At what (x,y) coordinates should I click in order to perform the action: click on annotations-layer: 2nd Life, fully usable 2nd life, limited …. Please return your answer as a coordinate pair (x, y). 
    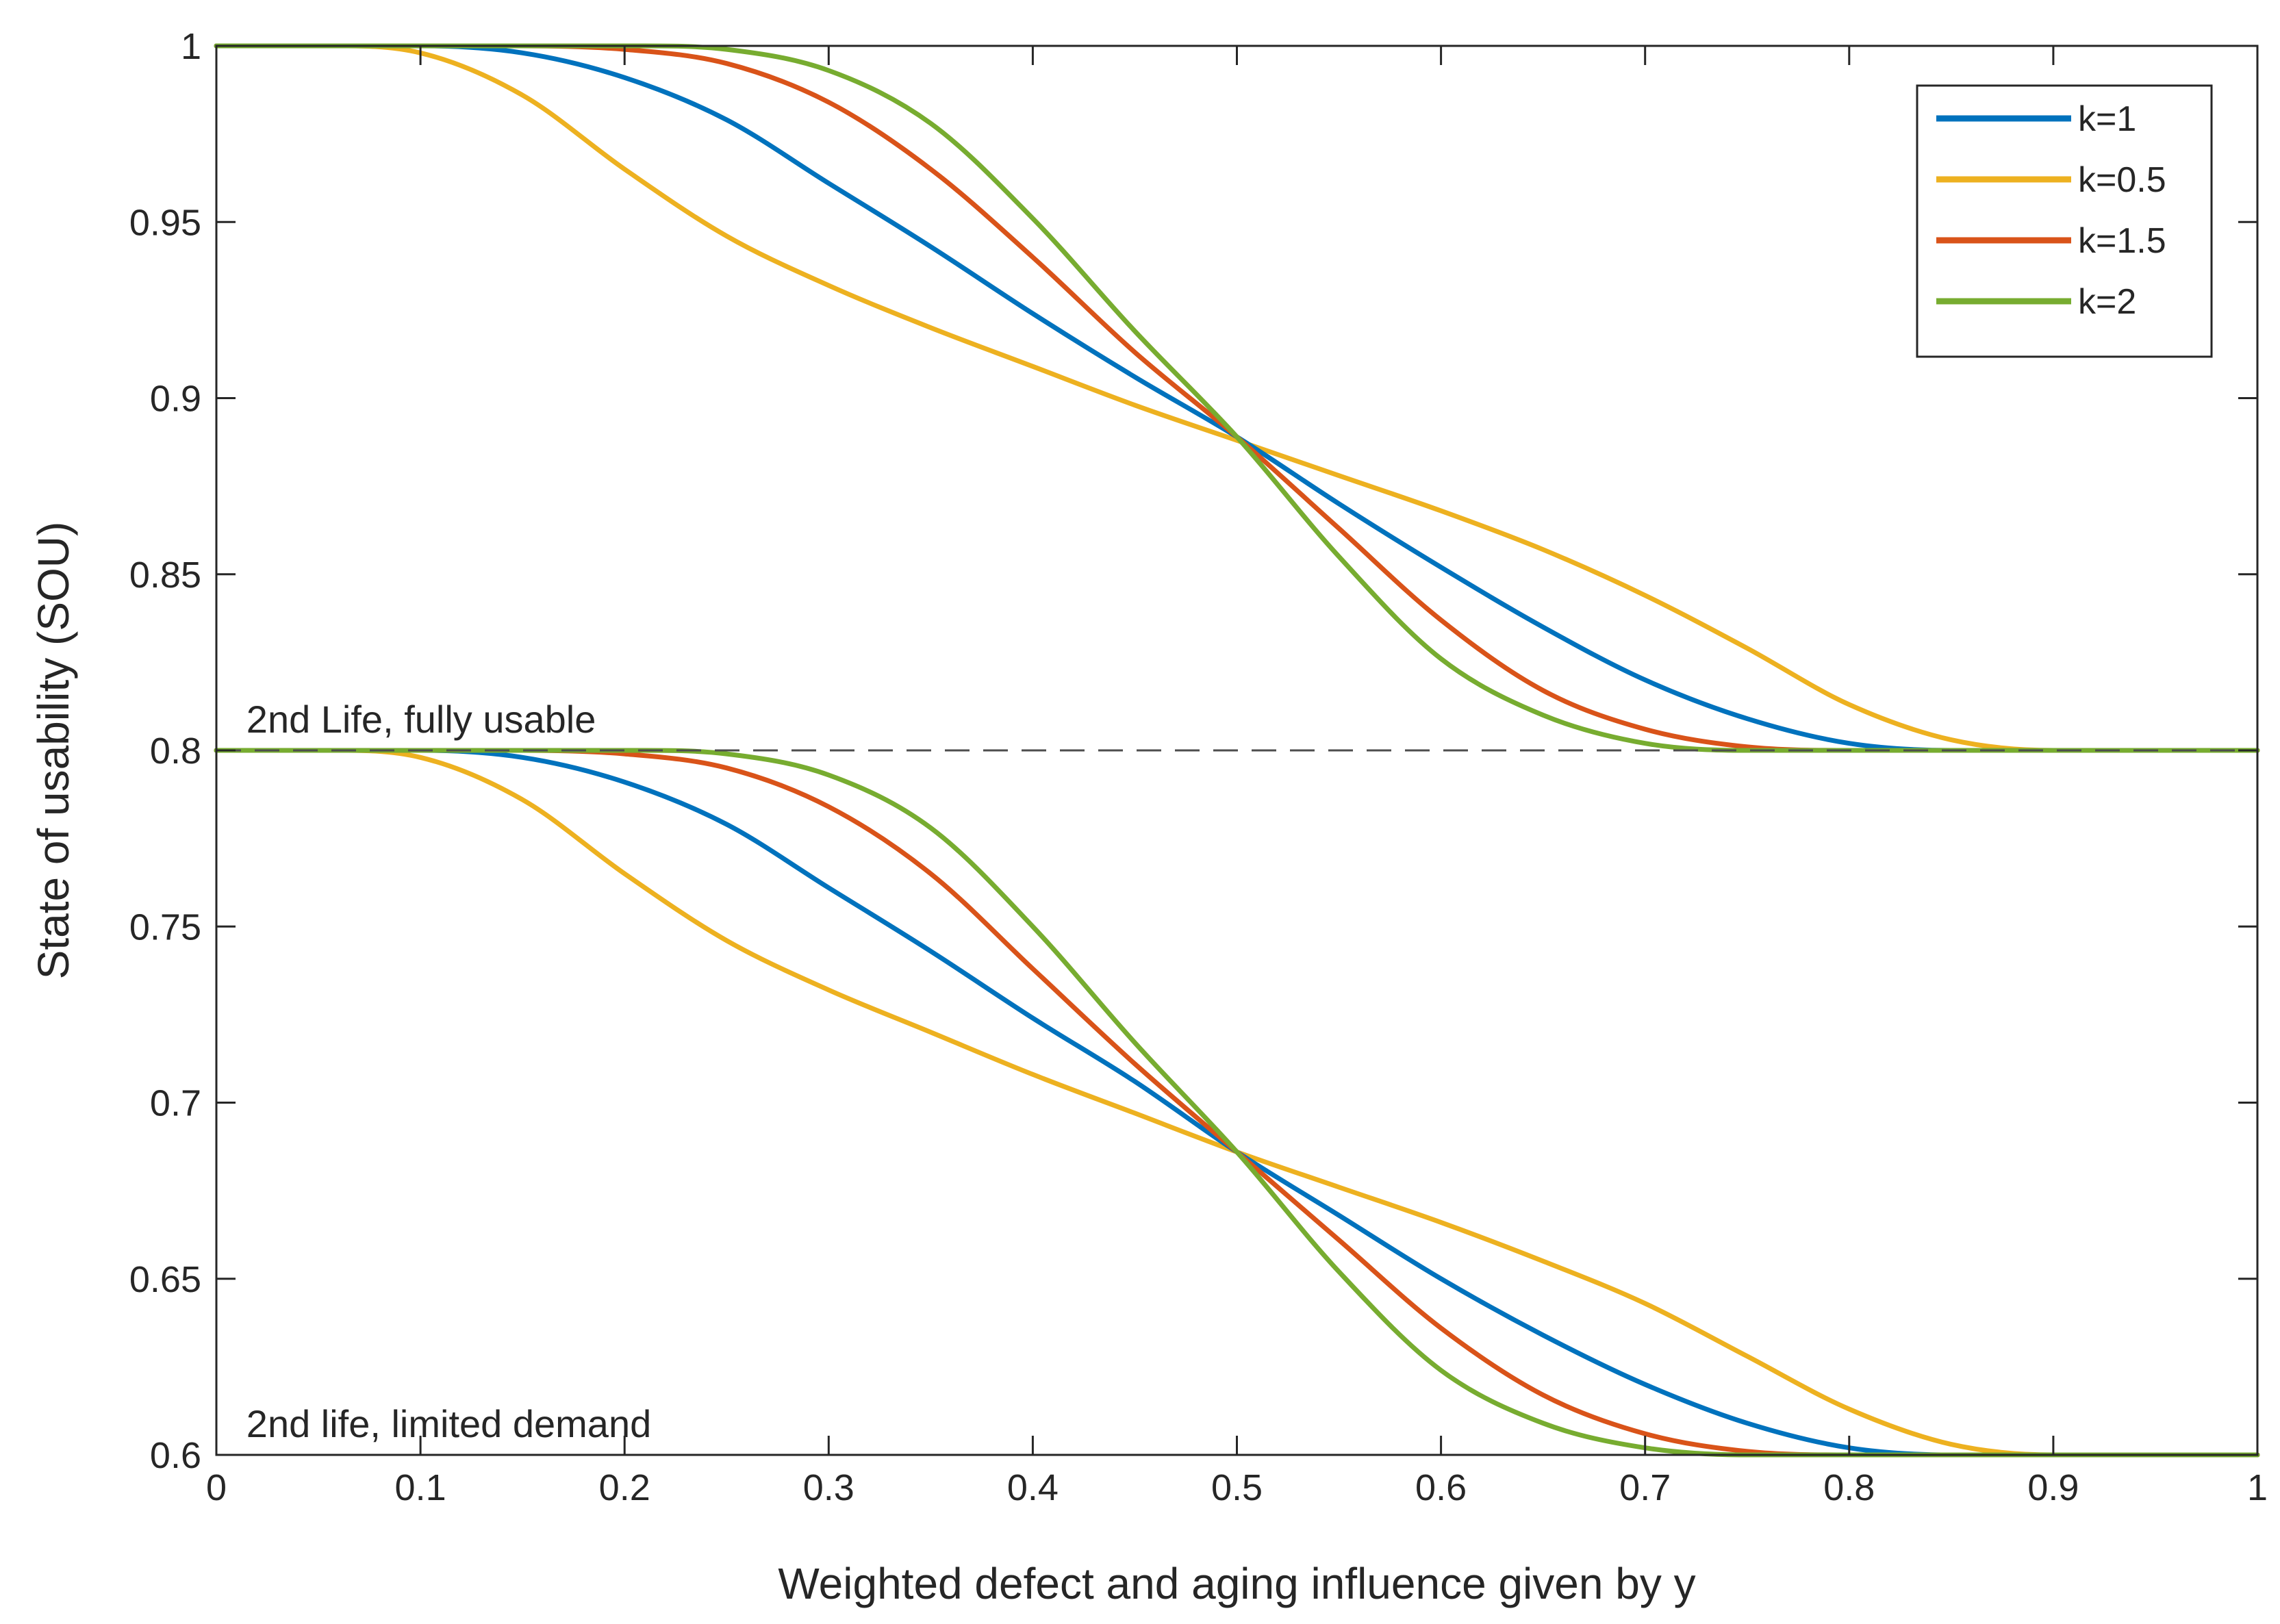
    Looking at the image, I should click on (448, 1071).